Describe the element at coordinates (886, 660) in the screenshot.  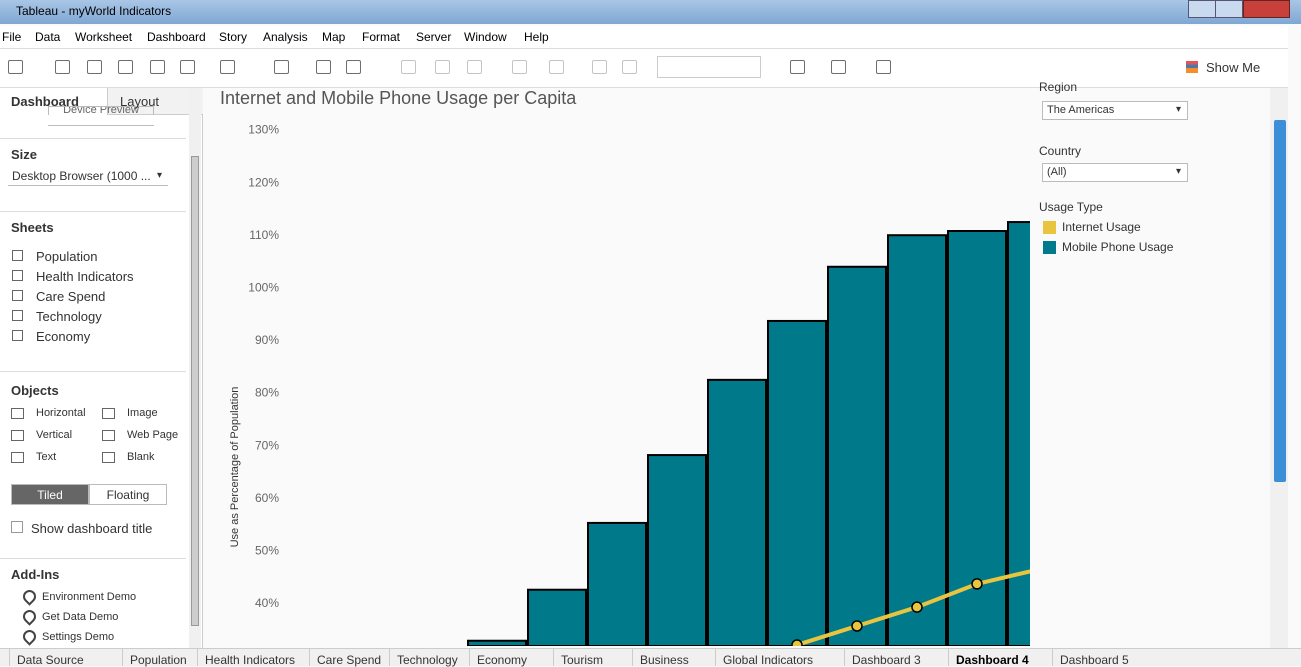
I see `sheet-tab: Dashboard 3` at that location.